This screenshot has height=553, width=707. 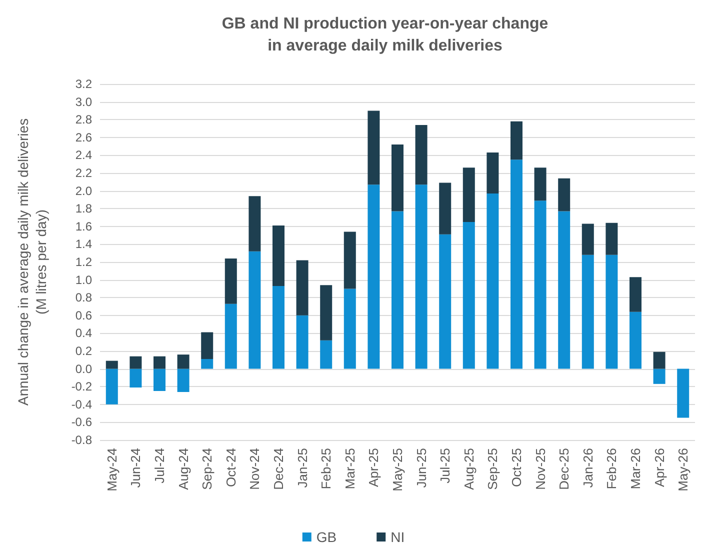 I want to click on x-tick-label: Jan-26, so click(x=588, y=468).